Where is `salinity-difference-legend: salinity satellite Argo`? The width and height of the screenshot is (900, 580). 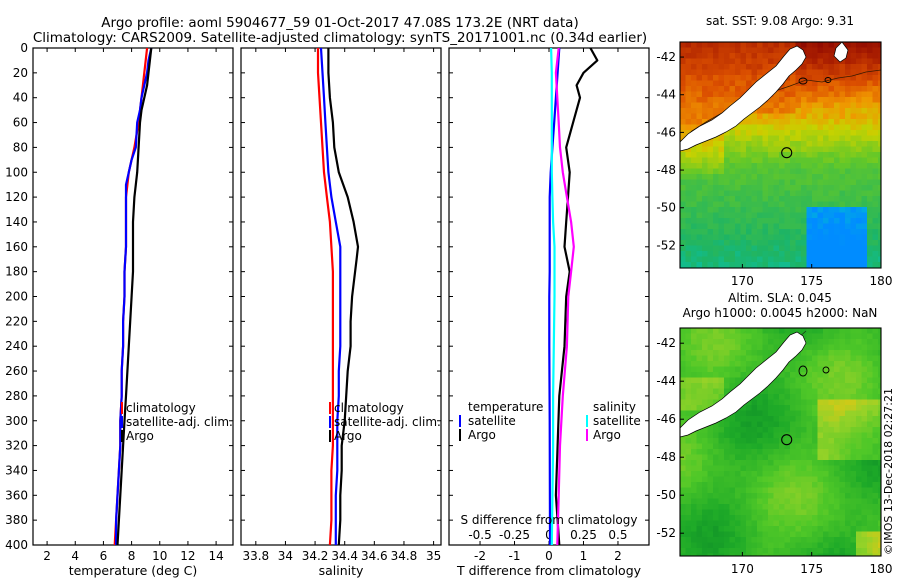
salinity-difference-legend: salinity satellite Argo is located at coordinates (613, 421).